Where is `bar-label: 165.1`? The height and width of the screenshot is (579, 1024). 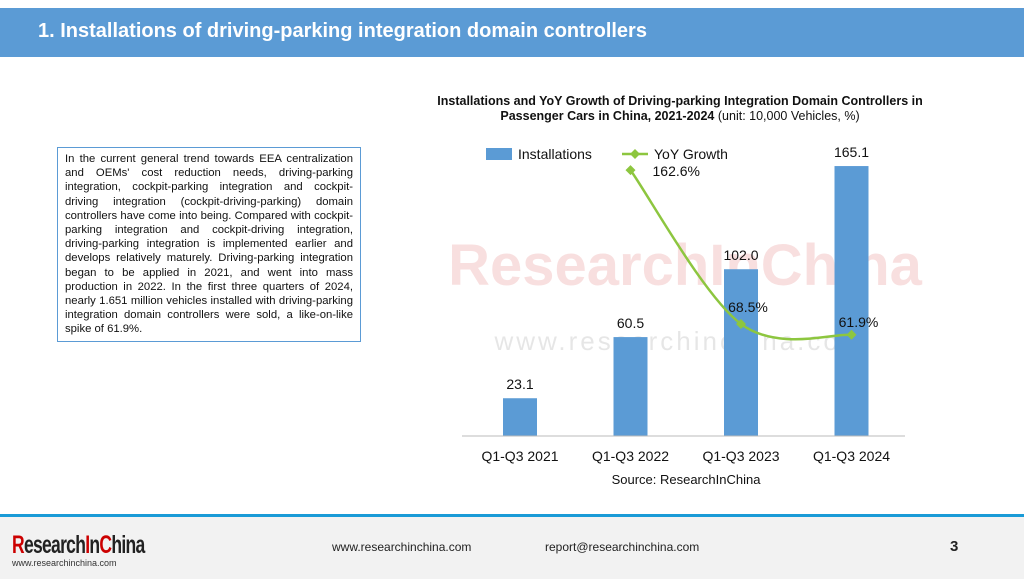 bar-label: 165.1 is located at coordinates (851, 152).